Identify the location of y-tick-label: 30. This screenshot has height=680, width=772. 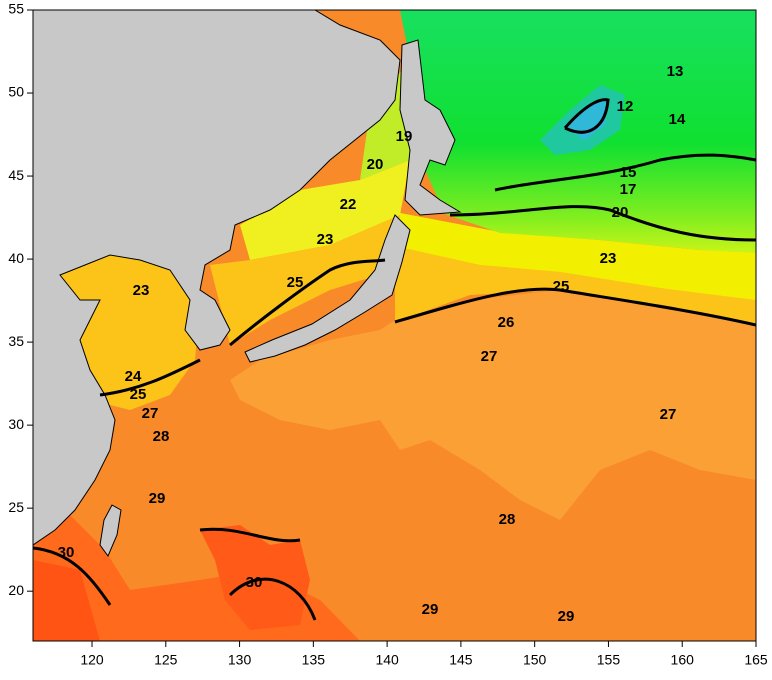
(16, 424).